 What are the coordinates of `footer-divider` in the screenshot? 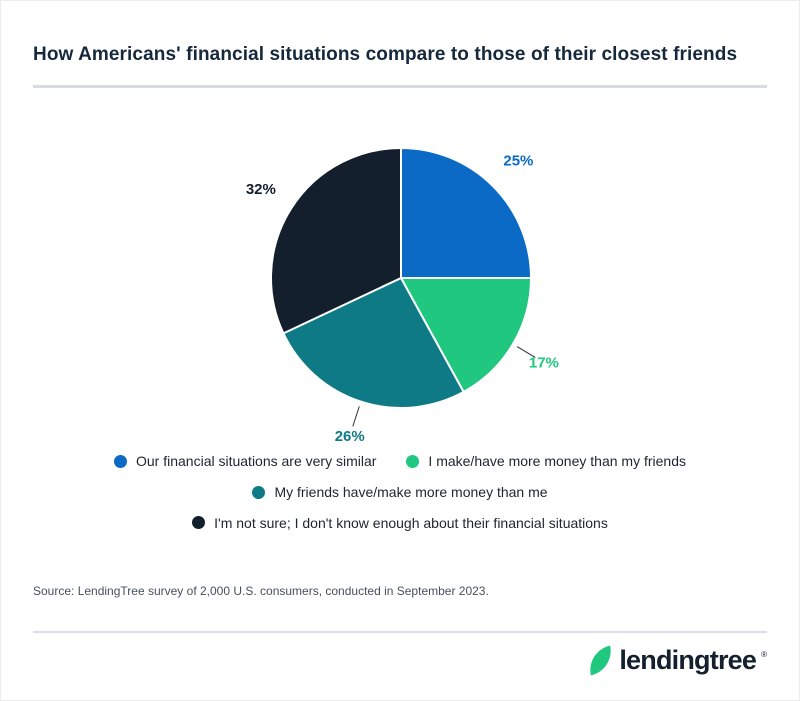 It's located at (400, 632).